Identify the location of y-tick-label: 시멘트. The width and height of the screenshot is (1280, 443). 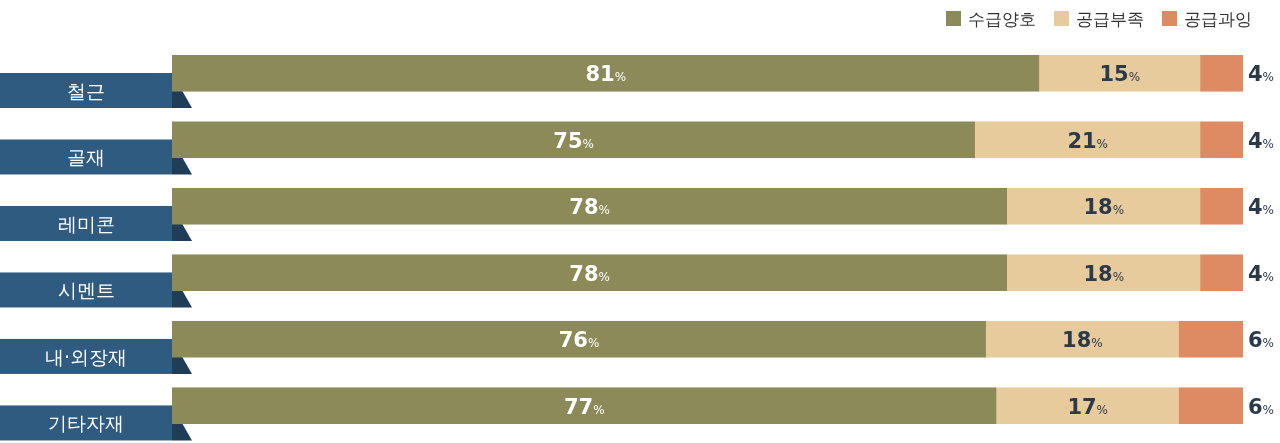
(86, 290).